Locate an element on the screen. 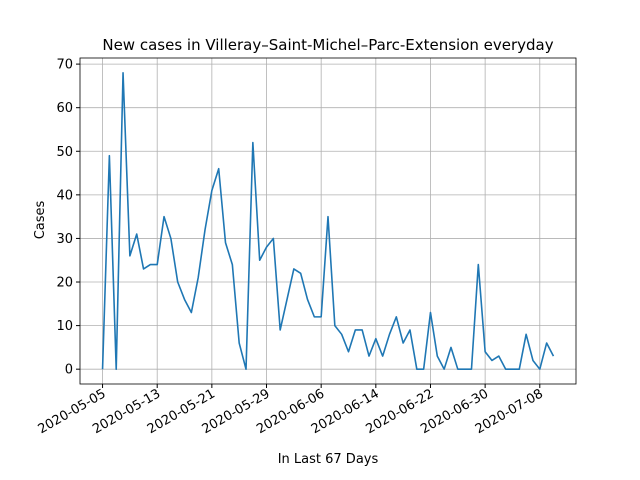 This screenshot has height=480, width=640. y-tick-label: 50 is located at coordinates (64, 152).